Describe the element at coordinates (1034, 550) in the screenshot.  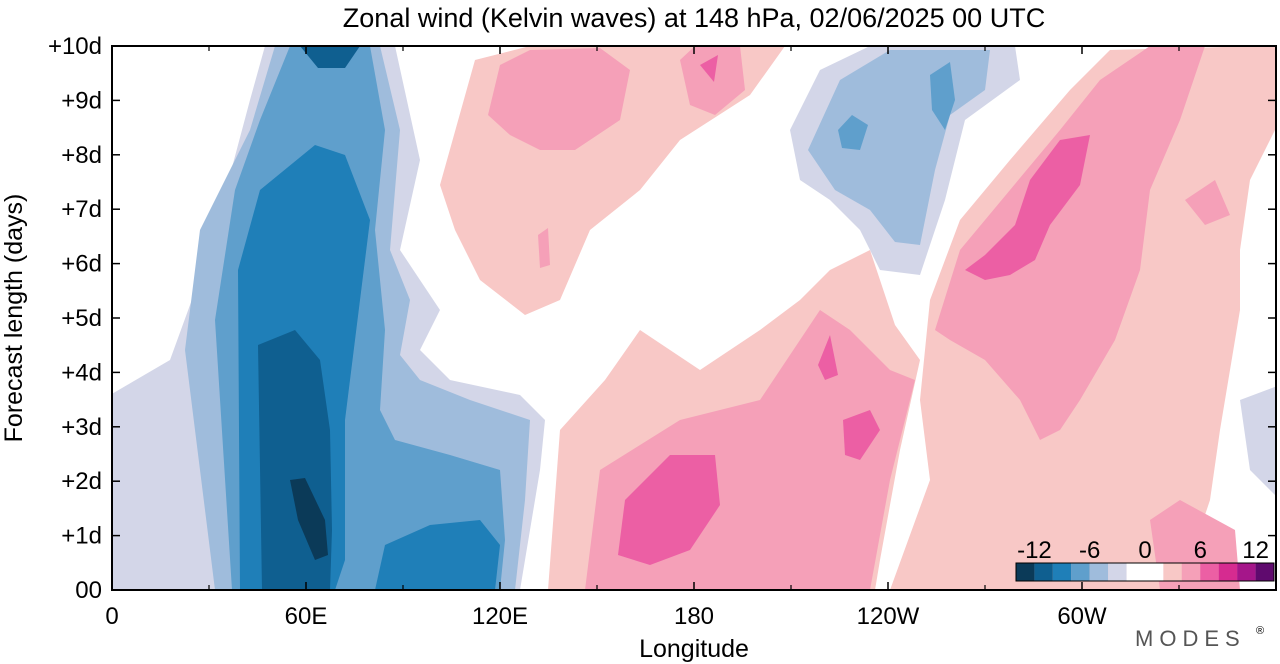
I see `colorbar-tick-label: -12` at that location.